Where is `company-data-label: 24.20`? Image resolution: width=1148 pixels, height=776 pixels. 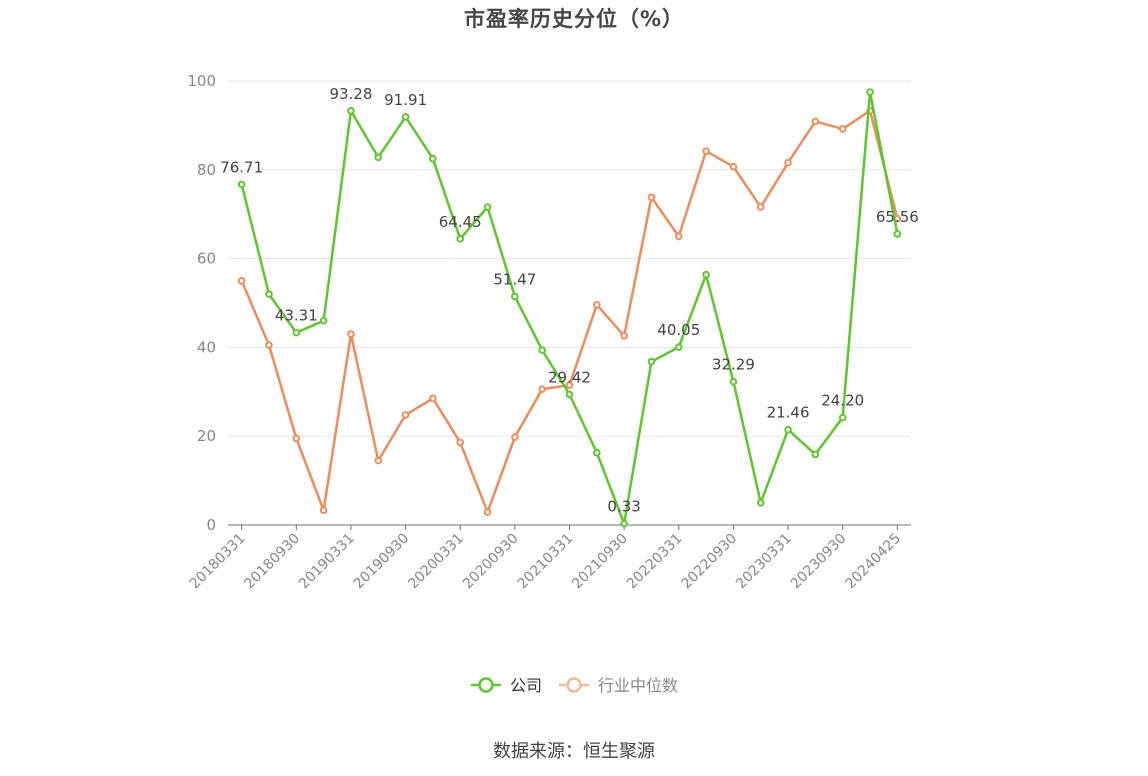 company-data-label: 24.20 is located at coordinates (842, 401).